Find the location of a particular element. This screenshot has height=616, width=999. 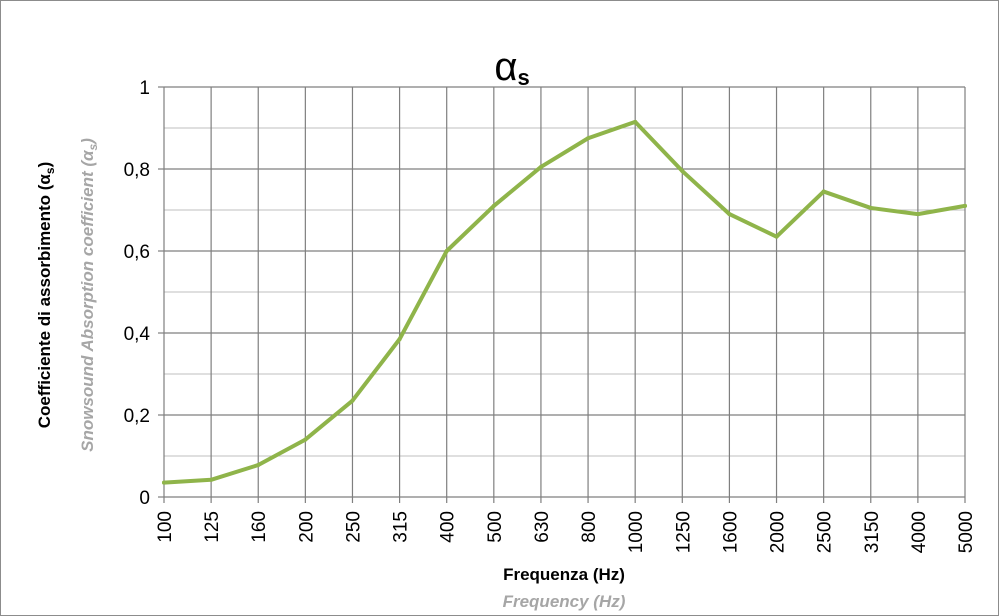

y-tick-label: 0,6 is located at coordinates (137, 252).